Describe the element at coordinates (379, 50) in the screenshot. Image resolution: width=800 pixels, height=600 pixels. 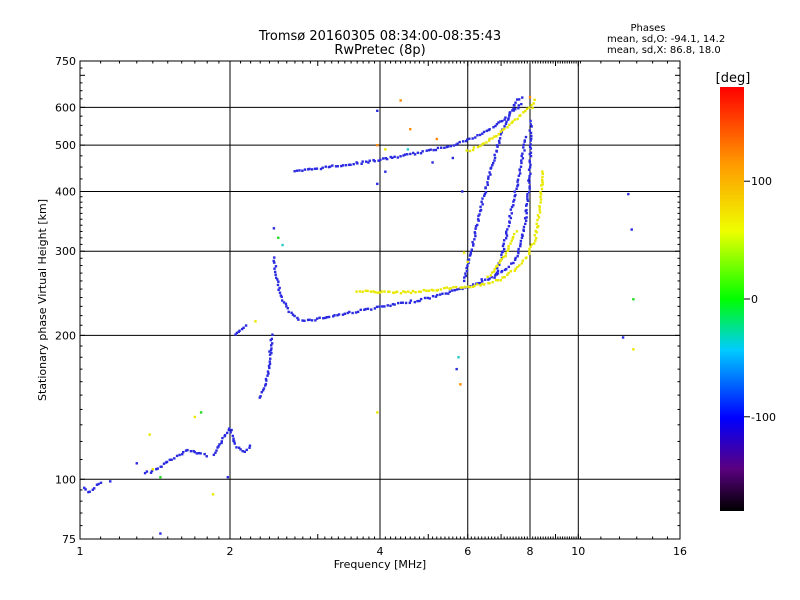
I see `chart-subtitle: RwPretec (8p)` at that location.